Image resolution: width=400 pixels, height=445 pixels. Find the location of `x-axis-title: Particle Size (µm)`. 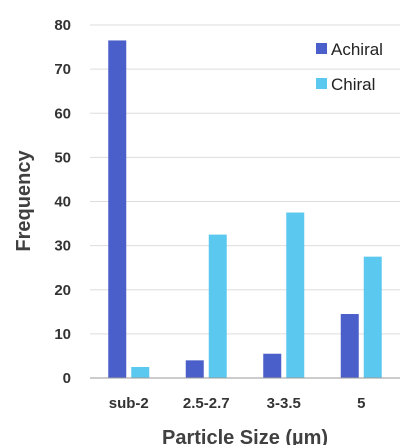

x-axis-title: Particle Size (µm) is located at coordinates (245, 436).